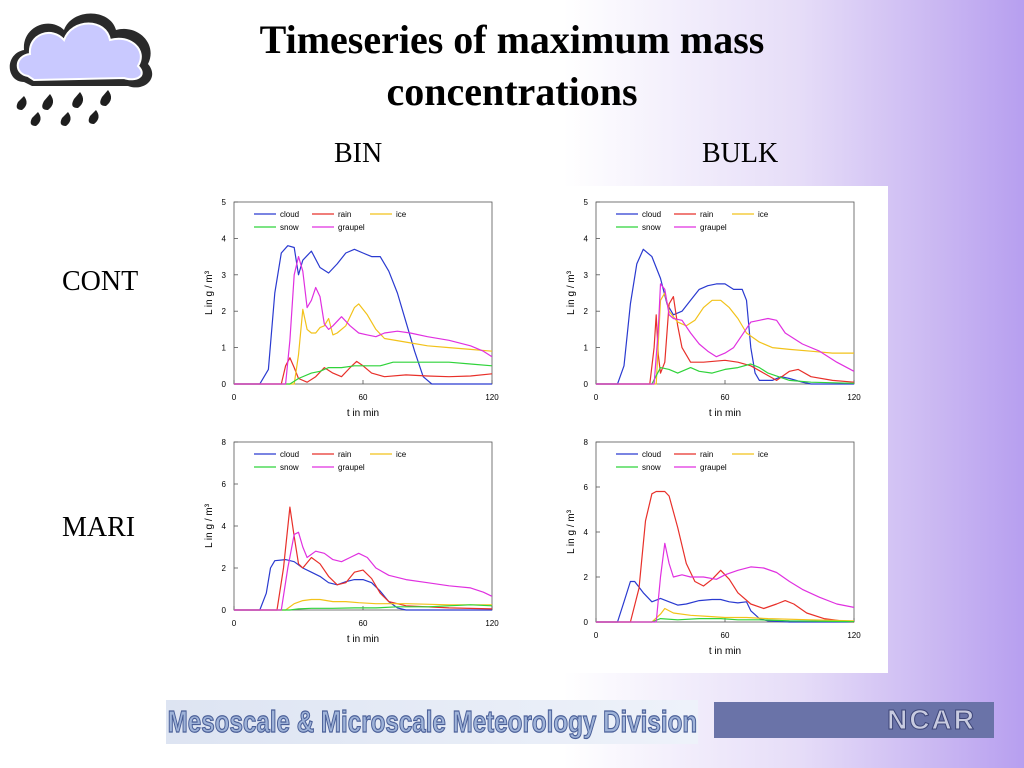 The width and height of the screenshot is (1024, 768). I want to click on slide-title-line-1: Timeseries of maximum mass, so click(512, 39).